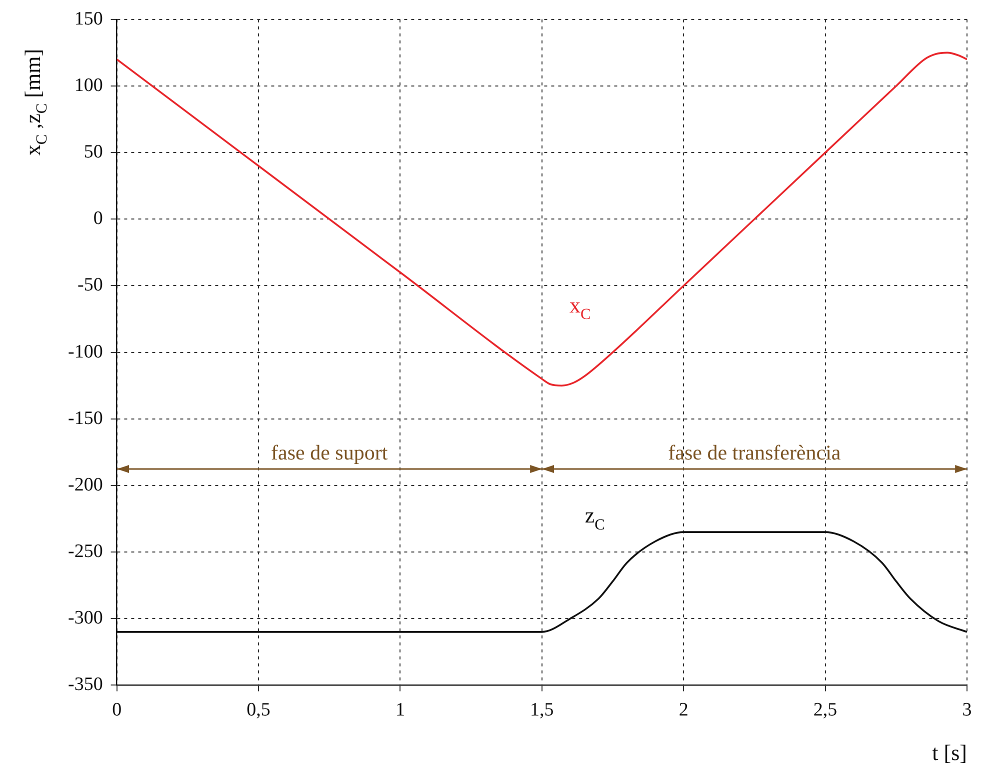  Describe the element at coordinates (85, 351) in the screenshot. I see `y-tick-label: -100` at that location.